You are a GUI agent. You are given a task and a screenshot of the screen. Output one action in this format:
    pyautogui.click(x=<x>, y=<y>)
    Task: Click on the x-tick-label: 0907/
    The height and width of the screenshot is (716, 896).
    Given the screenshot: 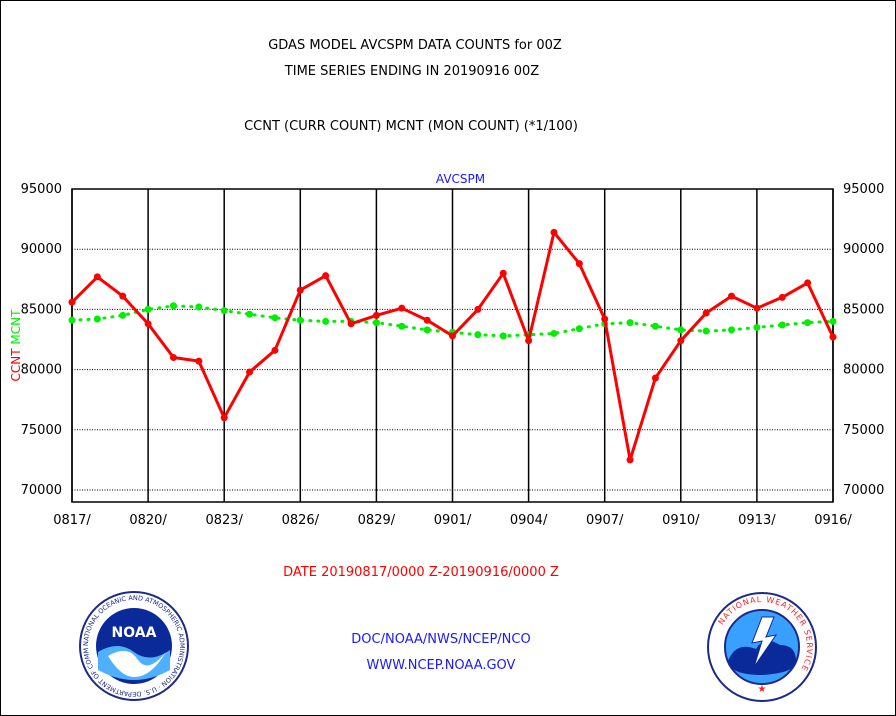 What is the action you would take?
    pyautogui.click(x=605, y=520)
    